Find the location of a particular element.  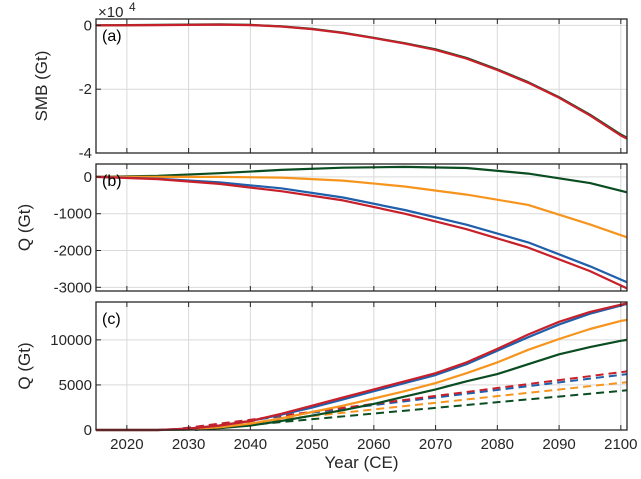

panel-3-x-tick-label: 2080 is located at coordinates (497, 444).